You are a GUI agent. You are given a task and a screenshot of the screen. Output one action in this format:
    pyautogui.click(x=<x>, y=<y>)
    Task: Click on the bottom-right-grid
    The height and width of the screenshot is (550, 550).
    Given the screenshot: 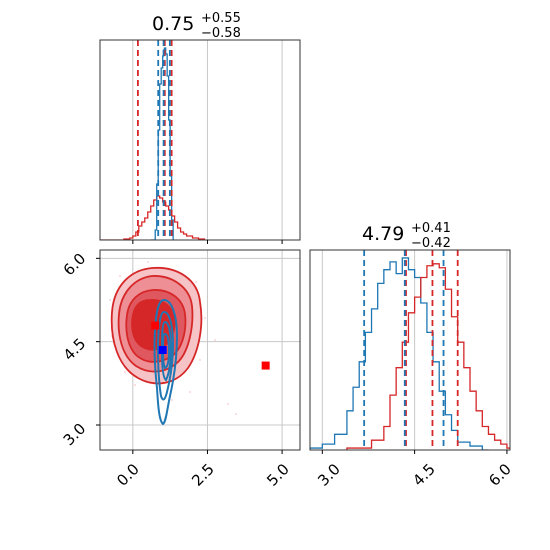 What is the action you would take?
    pyautogui.click(x=414, y=350)
    